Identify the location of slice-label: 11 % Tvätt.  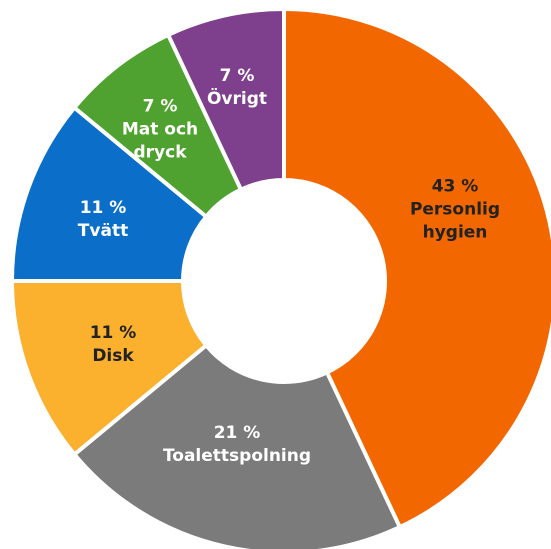
(103, 220).